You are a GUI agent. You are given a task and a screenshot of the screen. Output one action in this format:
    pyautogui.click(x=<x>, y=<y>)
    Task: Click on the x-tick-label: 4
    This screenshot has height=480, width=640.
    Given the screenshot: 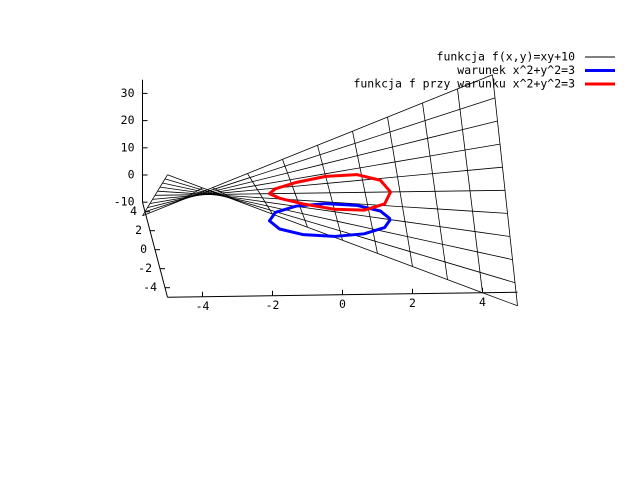 What is the action you would take?
    pyautogui.click(x=482, y=302)
    